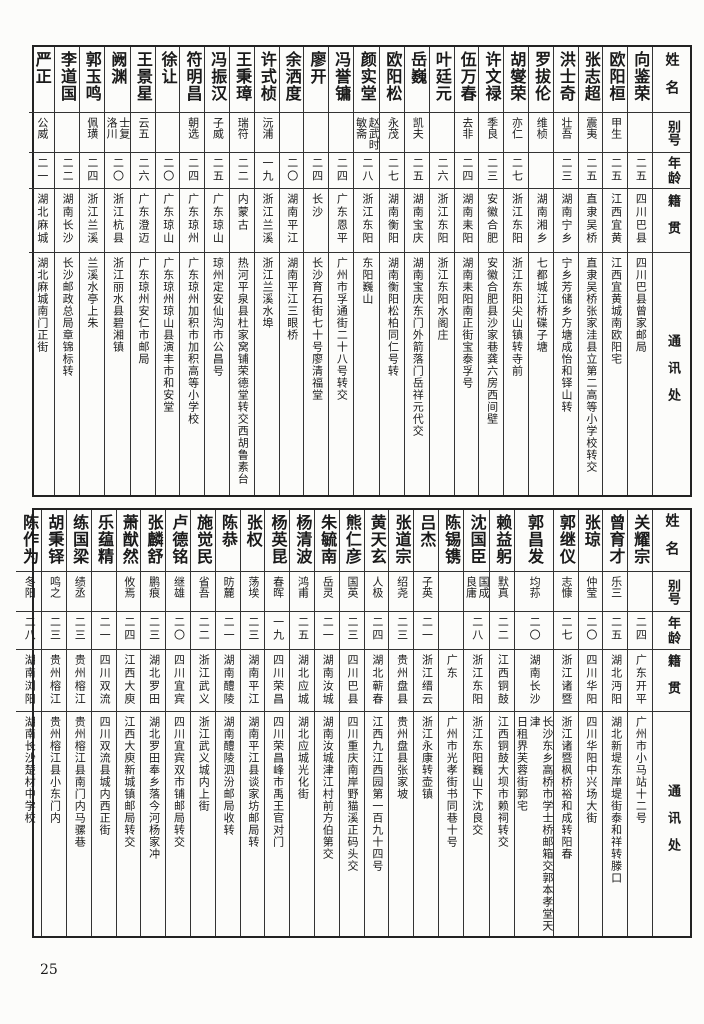 Image resolution: width=704 pixels, height=1024 pixels. What do you see at coordinates (253, 531) in the screenshot?
I see `name-text: 张权` at bounding box center [253, 531].